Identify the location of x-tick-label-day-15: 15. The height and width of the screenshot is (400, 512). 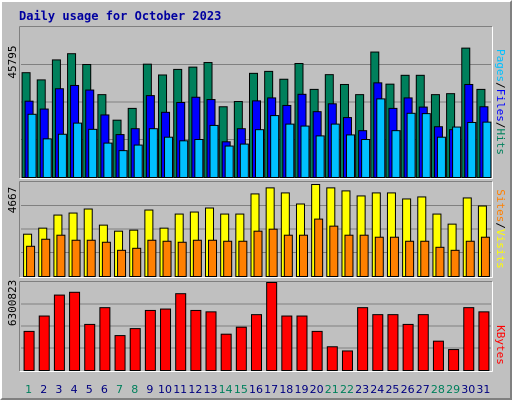
(241, 389).